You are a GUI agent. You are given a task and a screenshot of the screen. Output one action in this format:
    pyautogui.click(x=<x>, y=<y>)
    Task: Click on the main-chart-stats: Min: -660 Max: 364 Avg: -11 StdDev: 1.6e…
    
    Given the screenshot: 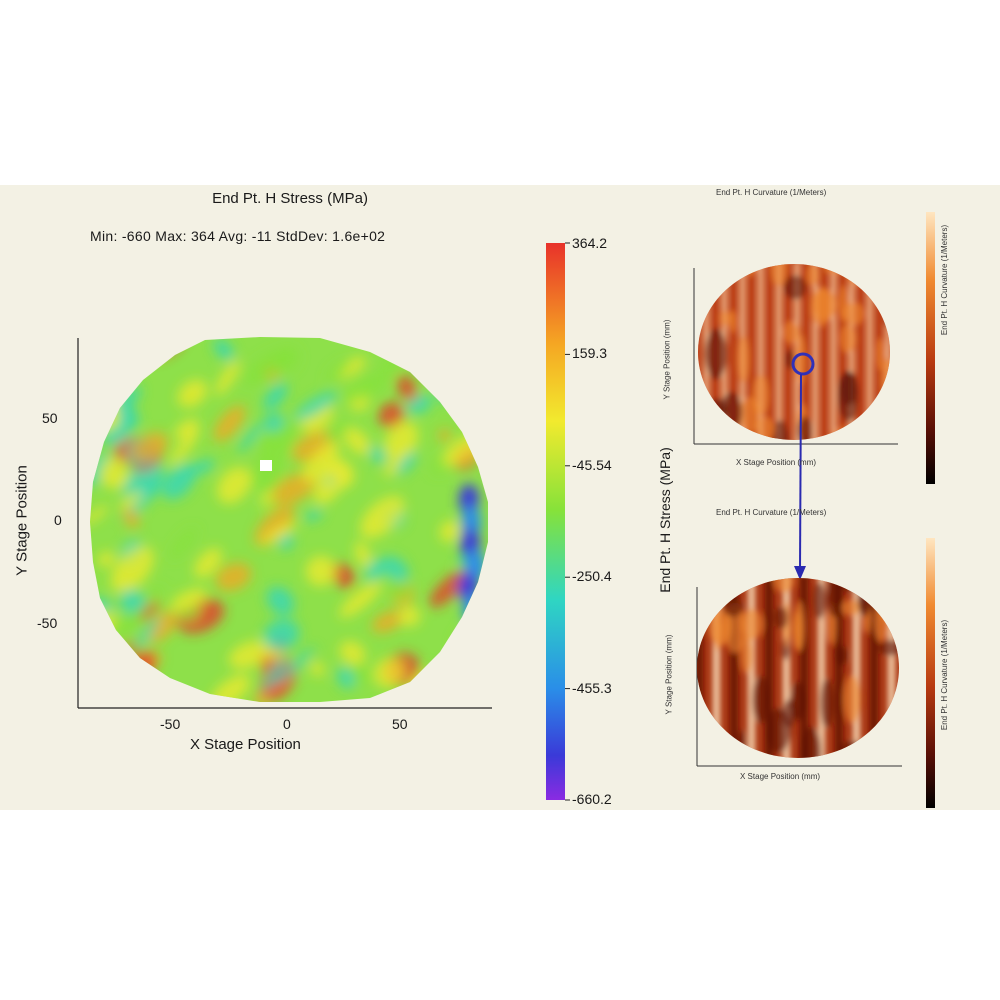 What is the action you would take?
    pyautogui.click(x=238, y=236)
    